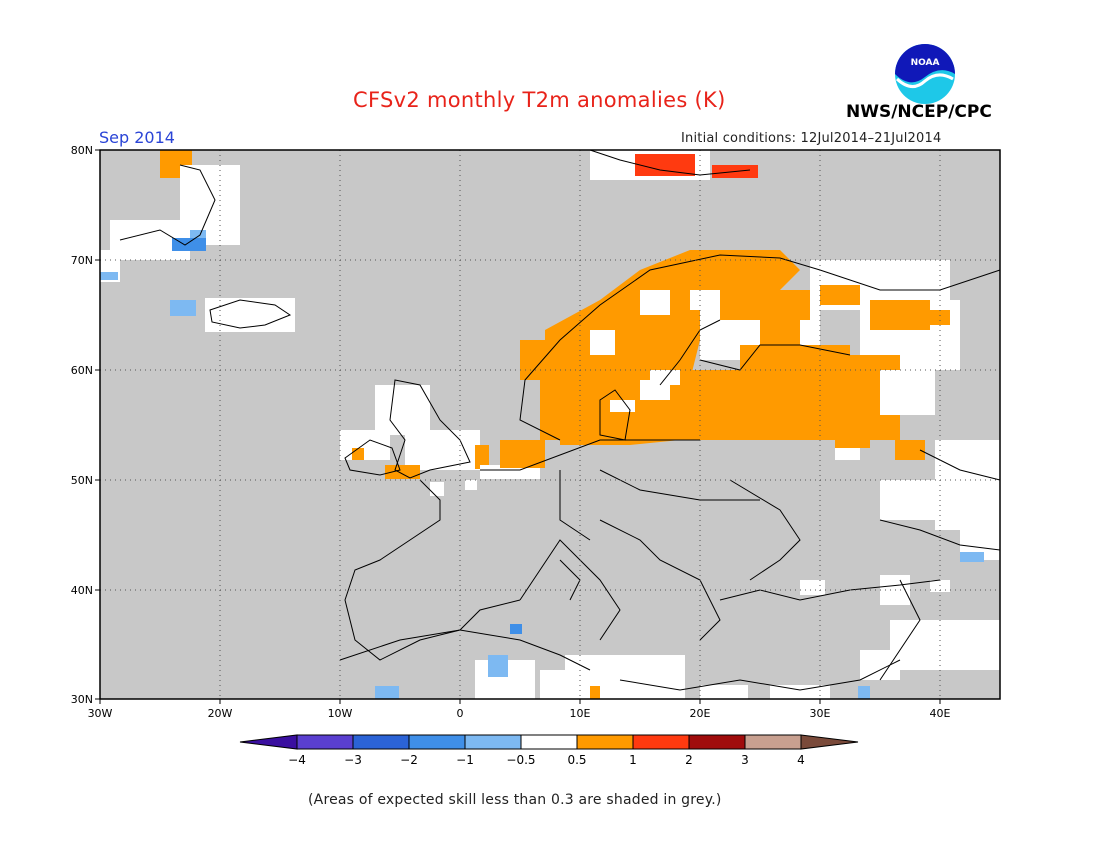  Describe the element at coordinates (442, 440) in the screenshot. I see `british-isles` at that location.